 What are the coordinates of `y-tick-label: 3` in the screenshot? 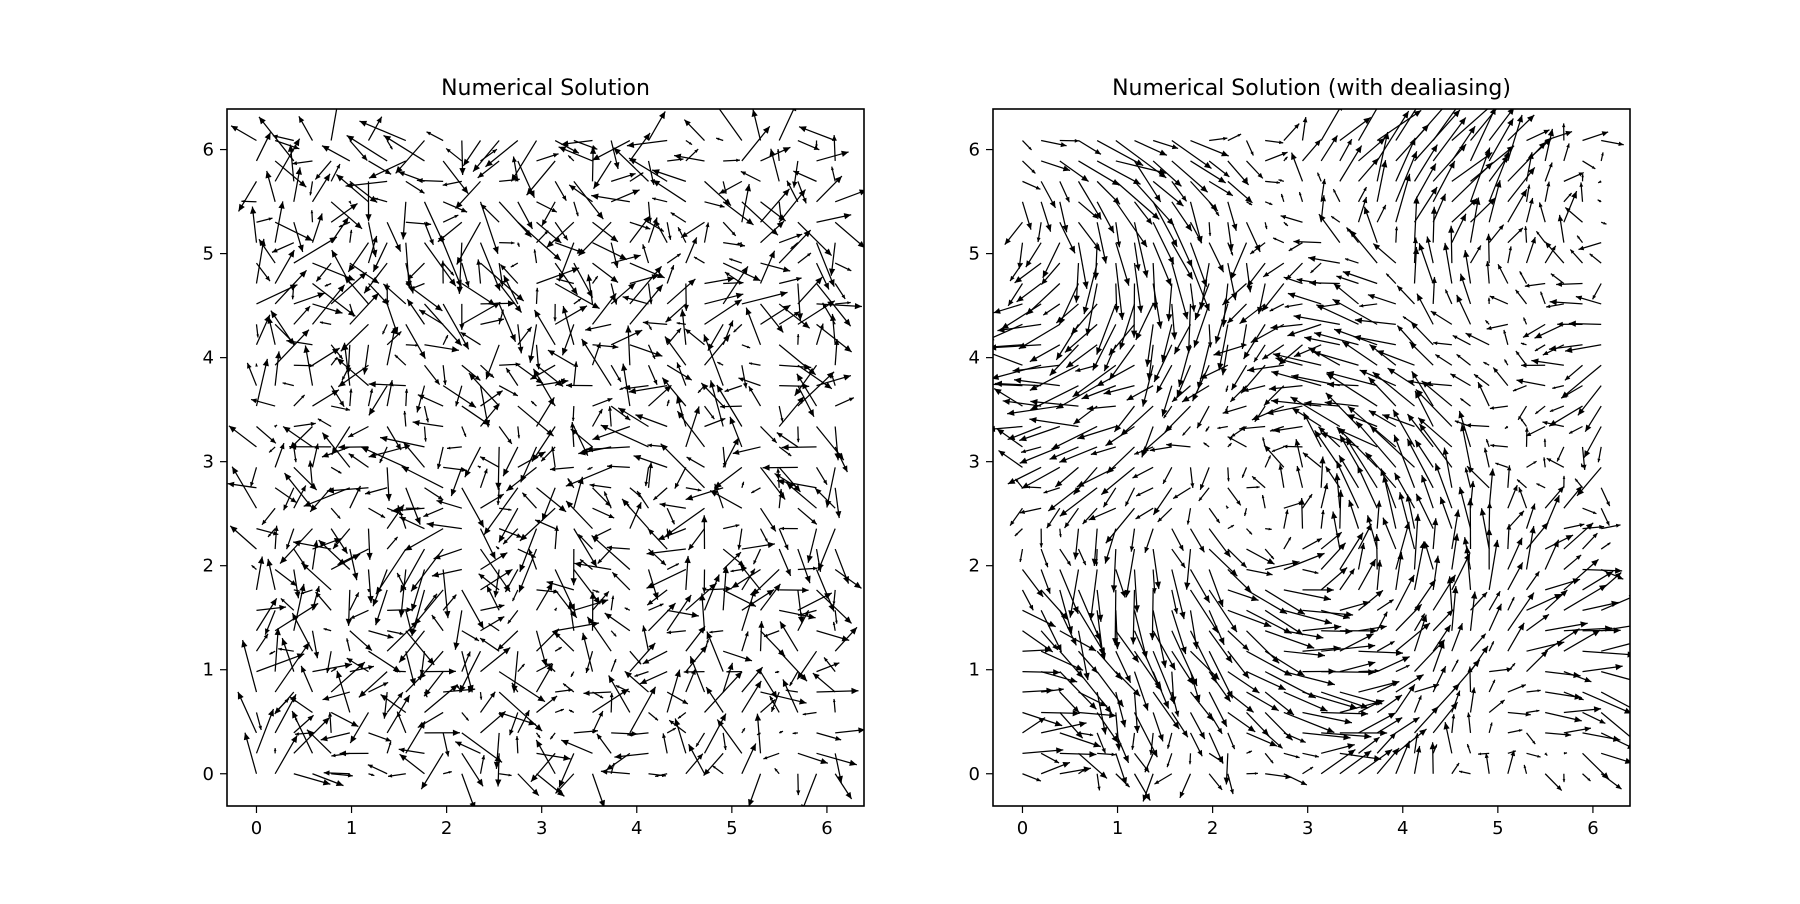 It's located at (208, 462).